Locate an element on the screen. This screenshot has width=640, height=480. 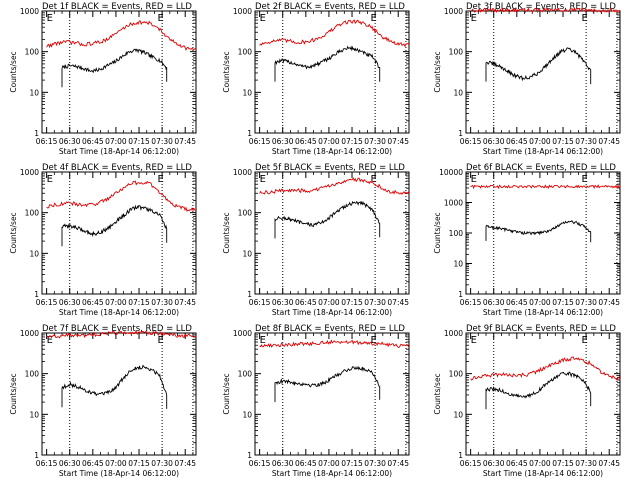
panel-title: Det 9f BLACK = Events, RED = LLD is located at coordinates (541, 329).